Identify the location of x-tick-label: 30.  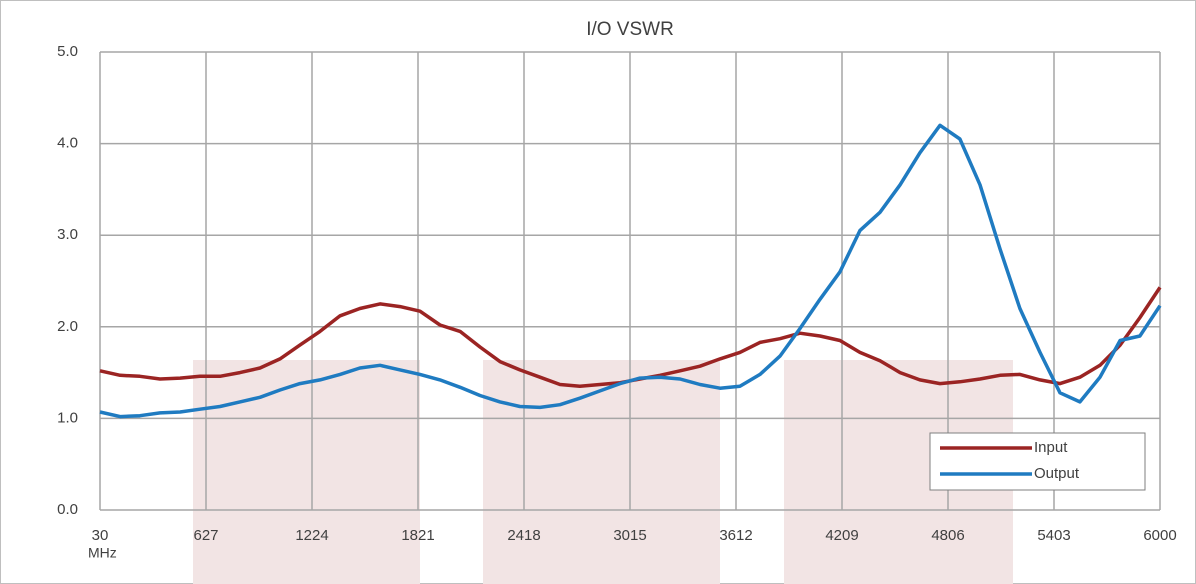
(100, 535).